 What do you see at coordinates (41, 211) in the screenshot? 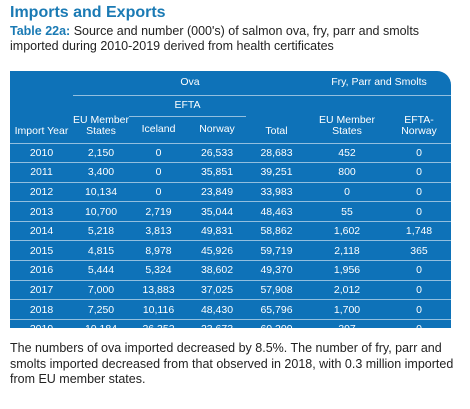
I see `cell-year: 2013` at bounding box center [41, 211].